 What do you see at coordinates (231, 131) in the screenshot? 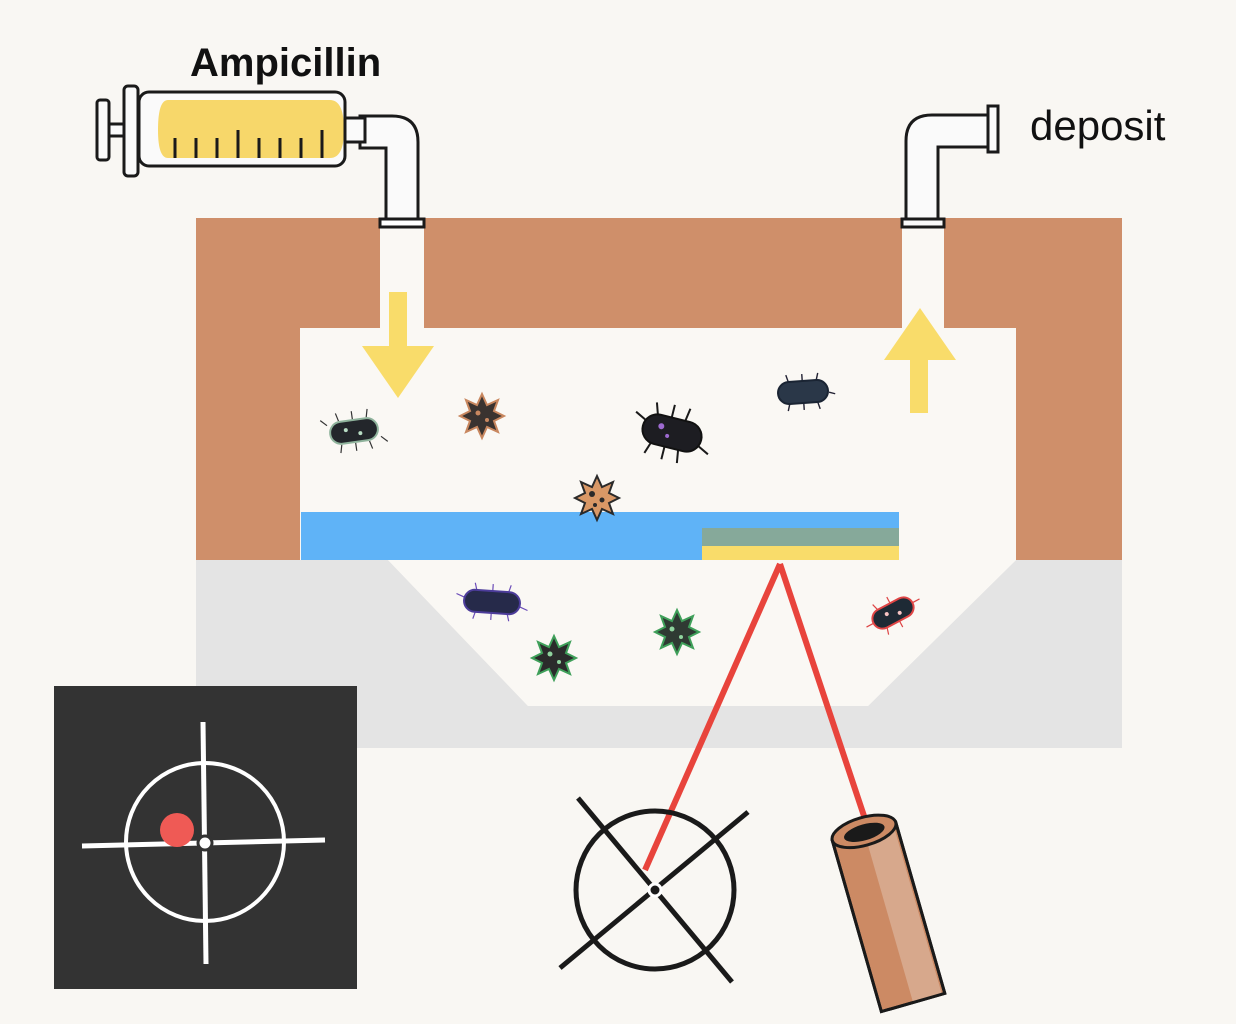
I see `syringe-icon` at bounding box center [231, 131].